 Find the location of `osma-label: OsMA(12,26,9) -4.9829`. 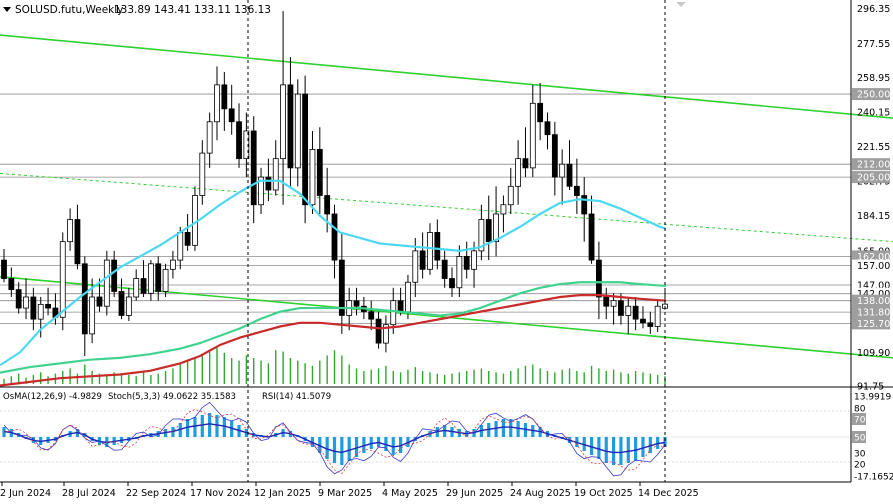

osma-label: OsMA(12,26,9) -4.9829 is located at coordinates (52, 397).